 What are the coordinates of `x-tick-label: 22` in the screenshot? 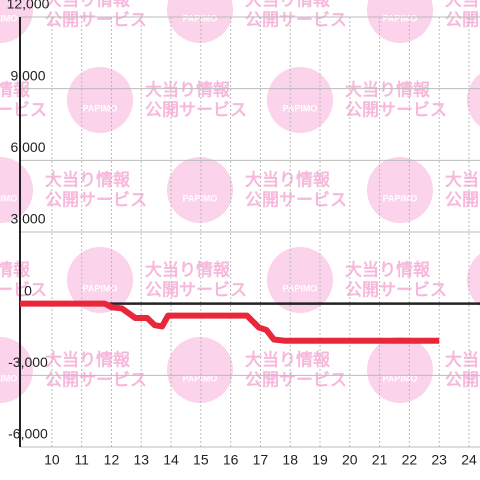 It's located at (410, 460).